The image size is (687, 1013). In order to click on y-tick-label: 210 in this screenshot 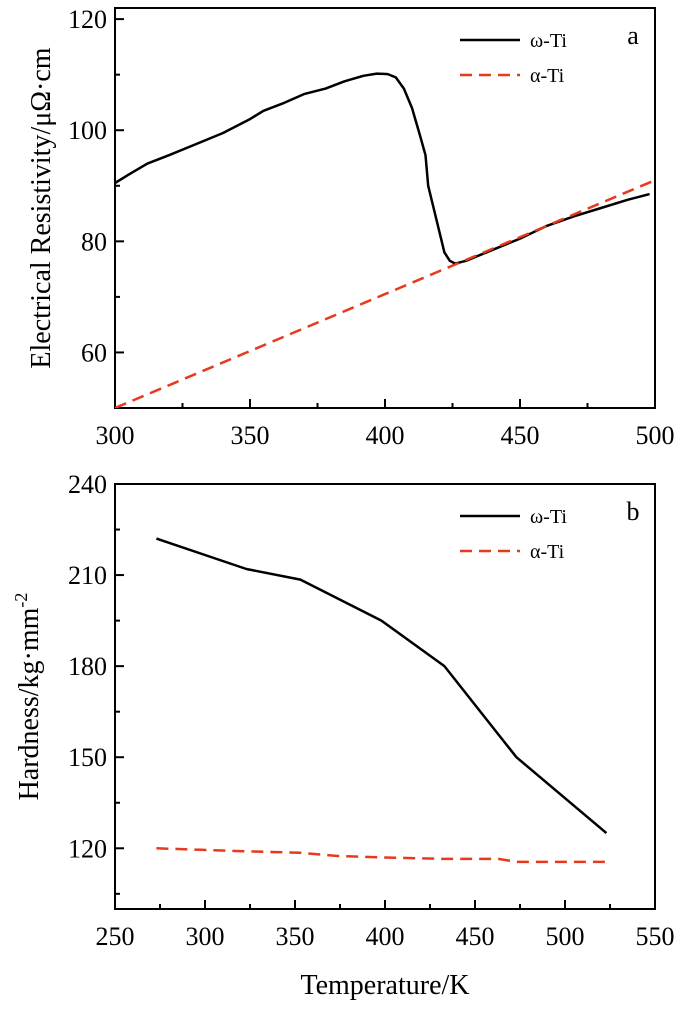, I will do `click(87, 575)`.